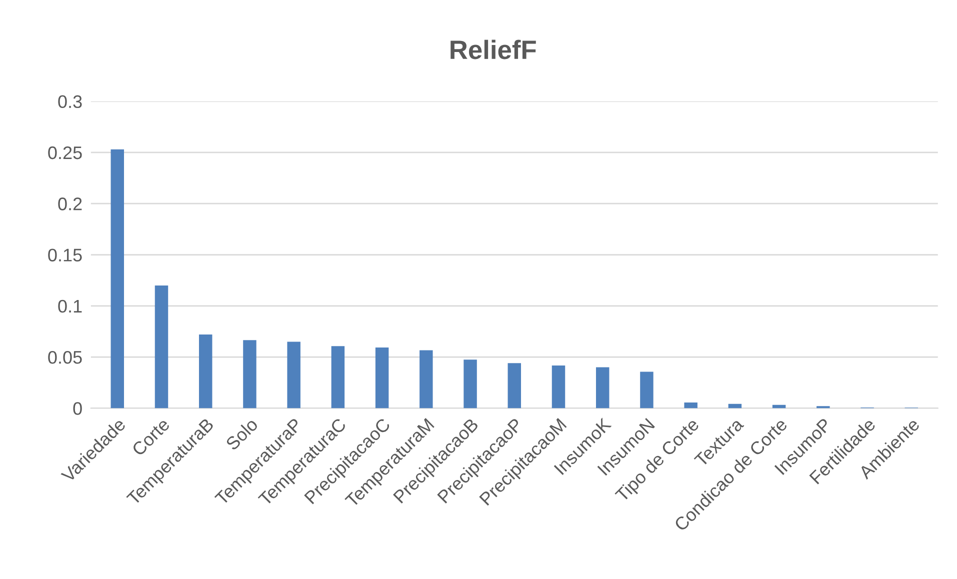  Describe the element at coordinates (65, 357) in the screenshot. I see `y-tick-label: 0.05` at that location.